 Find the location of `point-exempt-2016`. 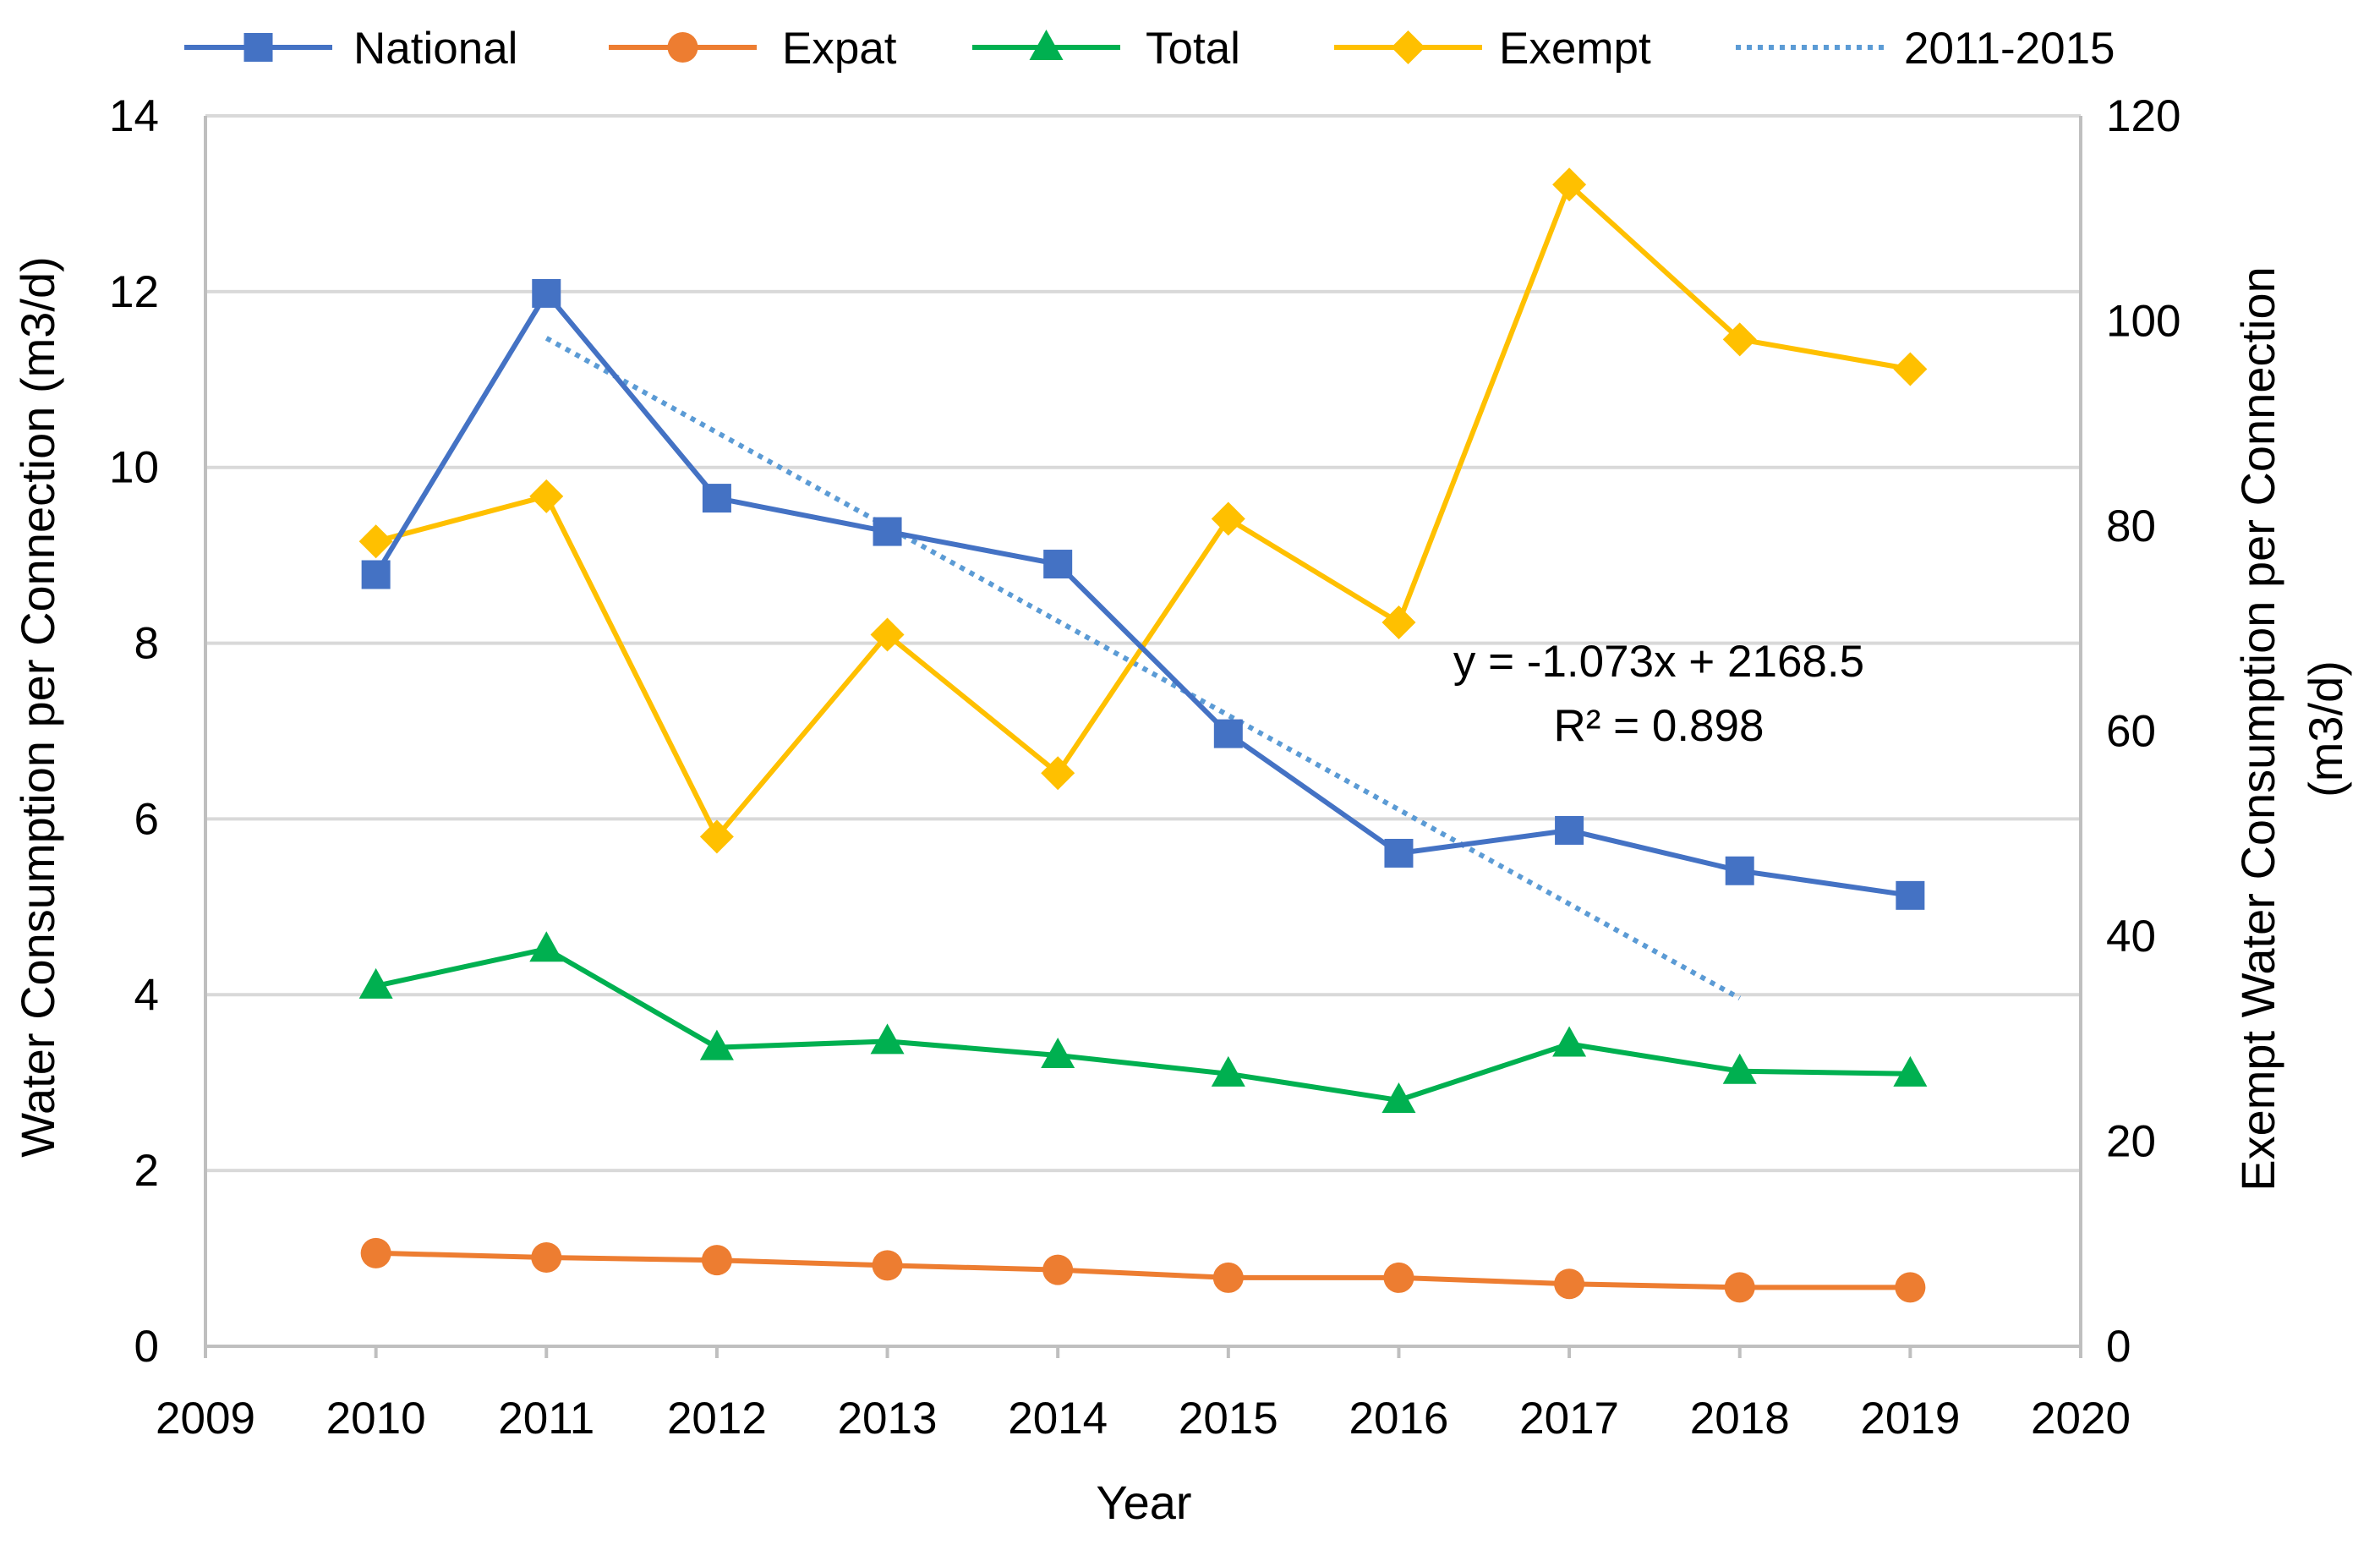

point-exempt-2016 is located at coordinates (1398, 622).